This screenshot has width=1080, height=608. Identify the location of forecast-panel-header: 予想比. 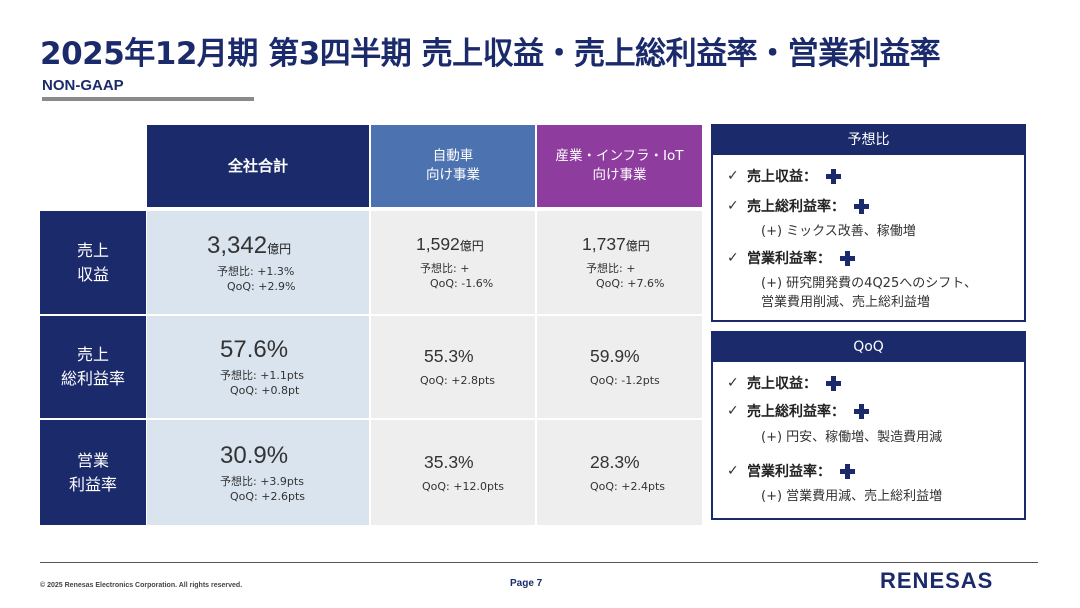
(868, 140).